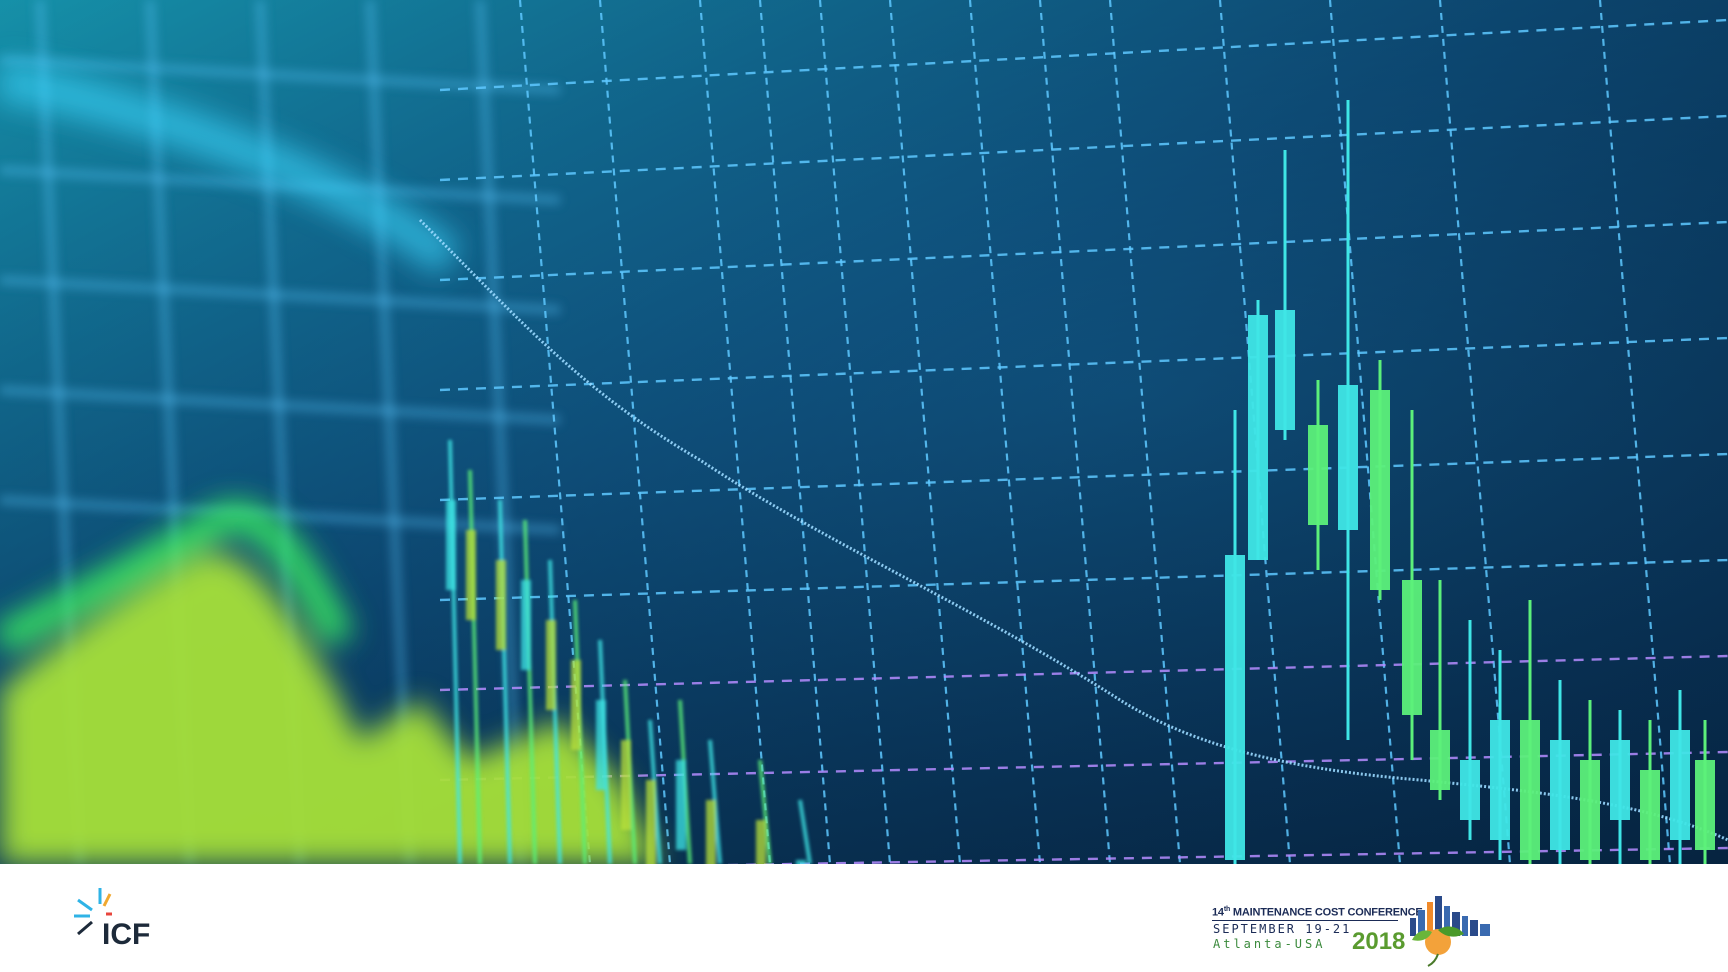 This screenshot has width=1728, height=972. What do you see at coordinates (1379, 941) in the screenshot?
I see `conference-year: 2018` at bounding box center [1379, 941].